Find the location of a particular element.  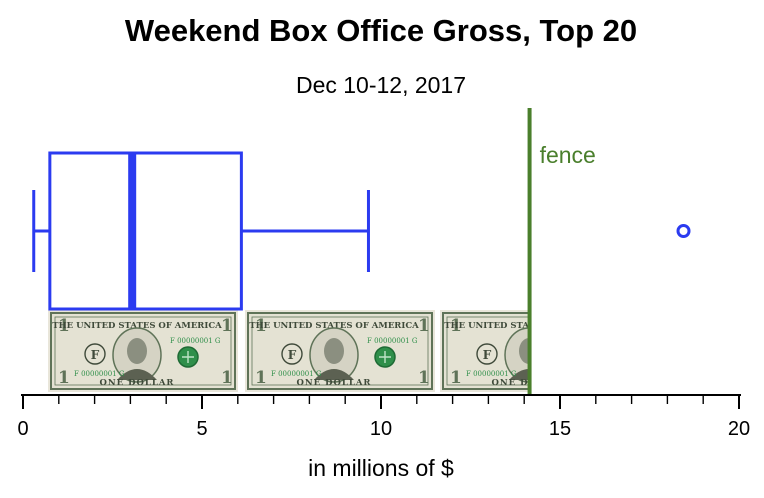

x-tick-label: 0 is located at coordinates (22, 429).